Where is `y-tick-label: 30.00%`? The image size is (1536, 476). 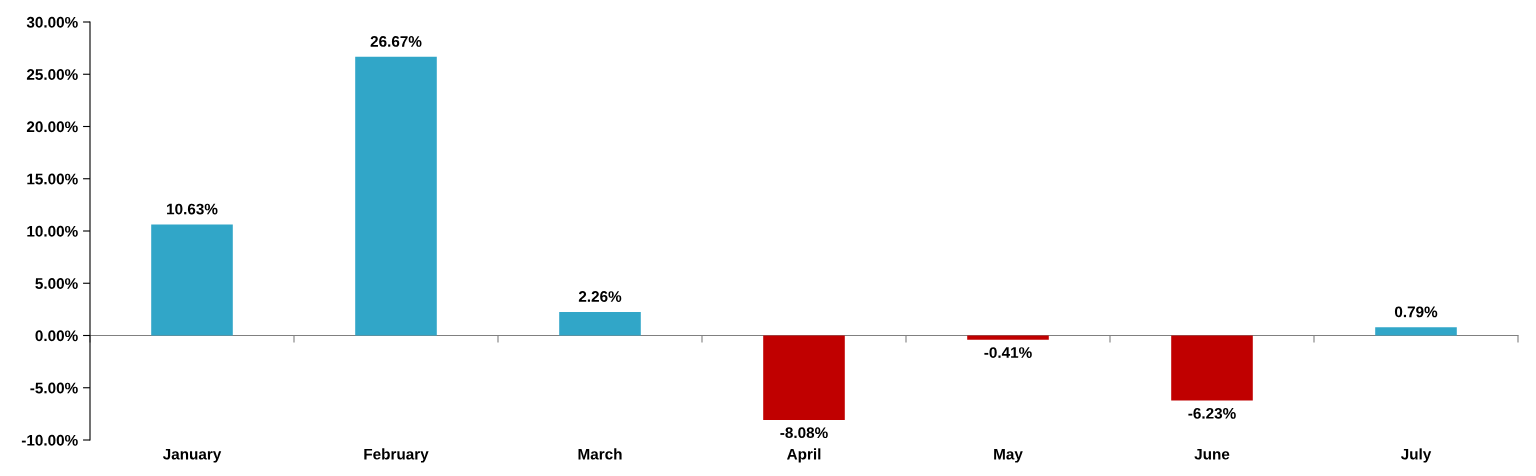
y-tick-label: 30.00% is located at coordinates (52, 22).